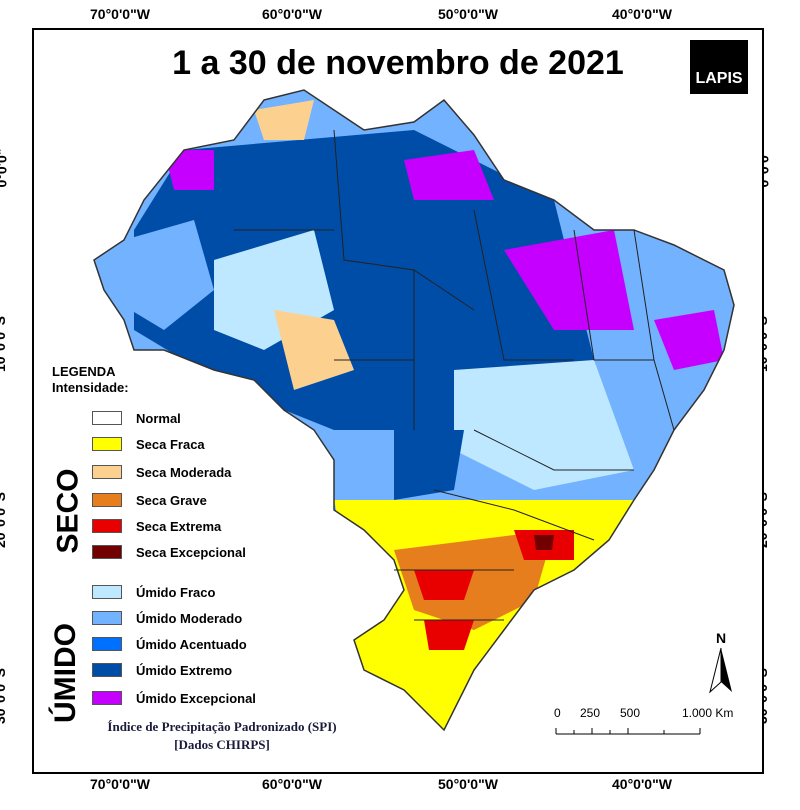 The width and height of the screenshot is (800, 810). What do you see at coordinates (689, 340) in the screenshot?
I see `region-exceptional-east` at bounding box center [689, 340].